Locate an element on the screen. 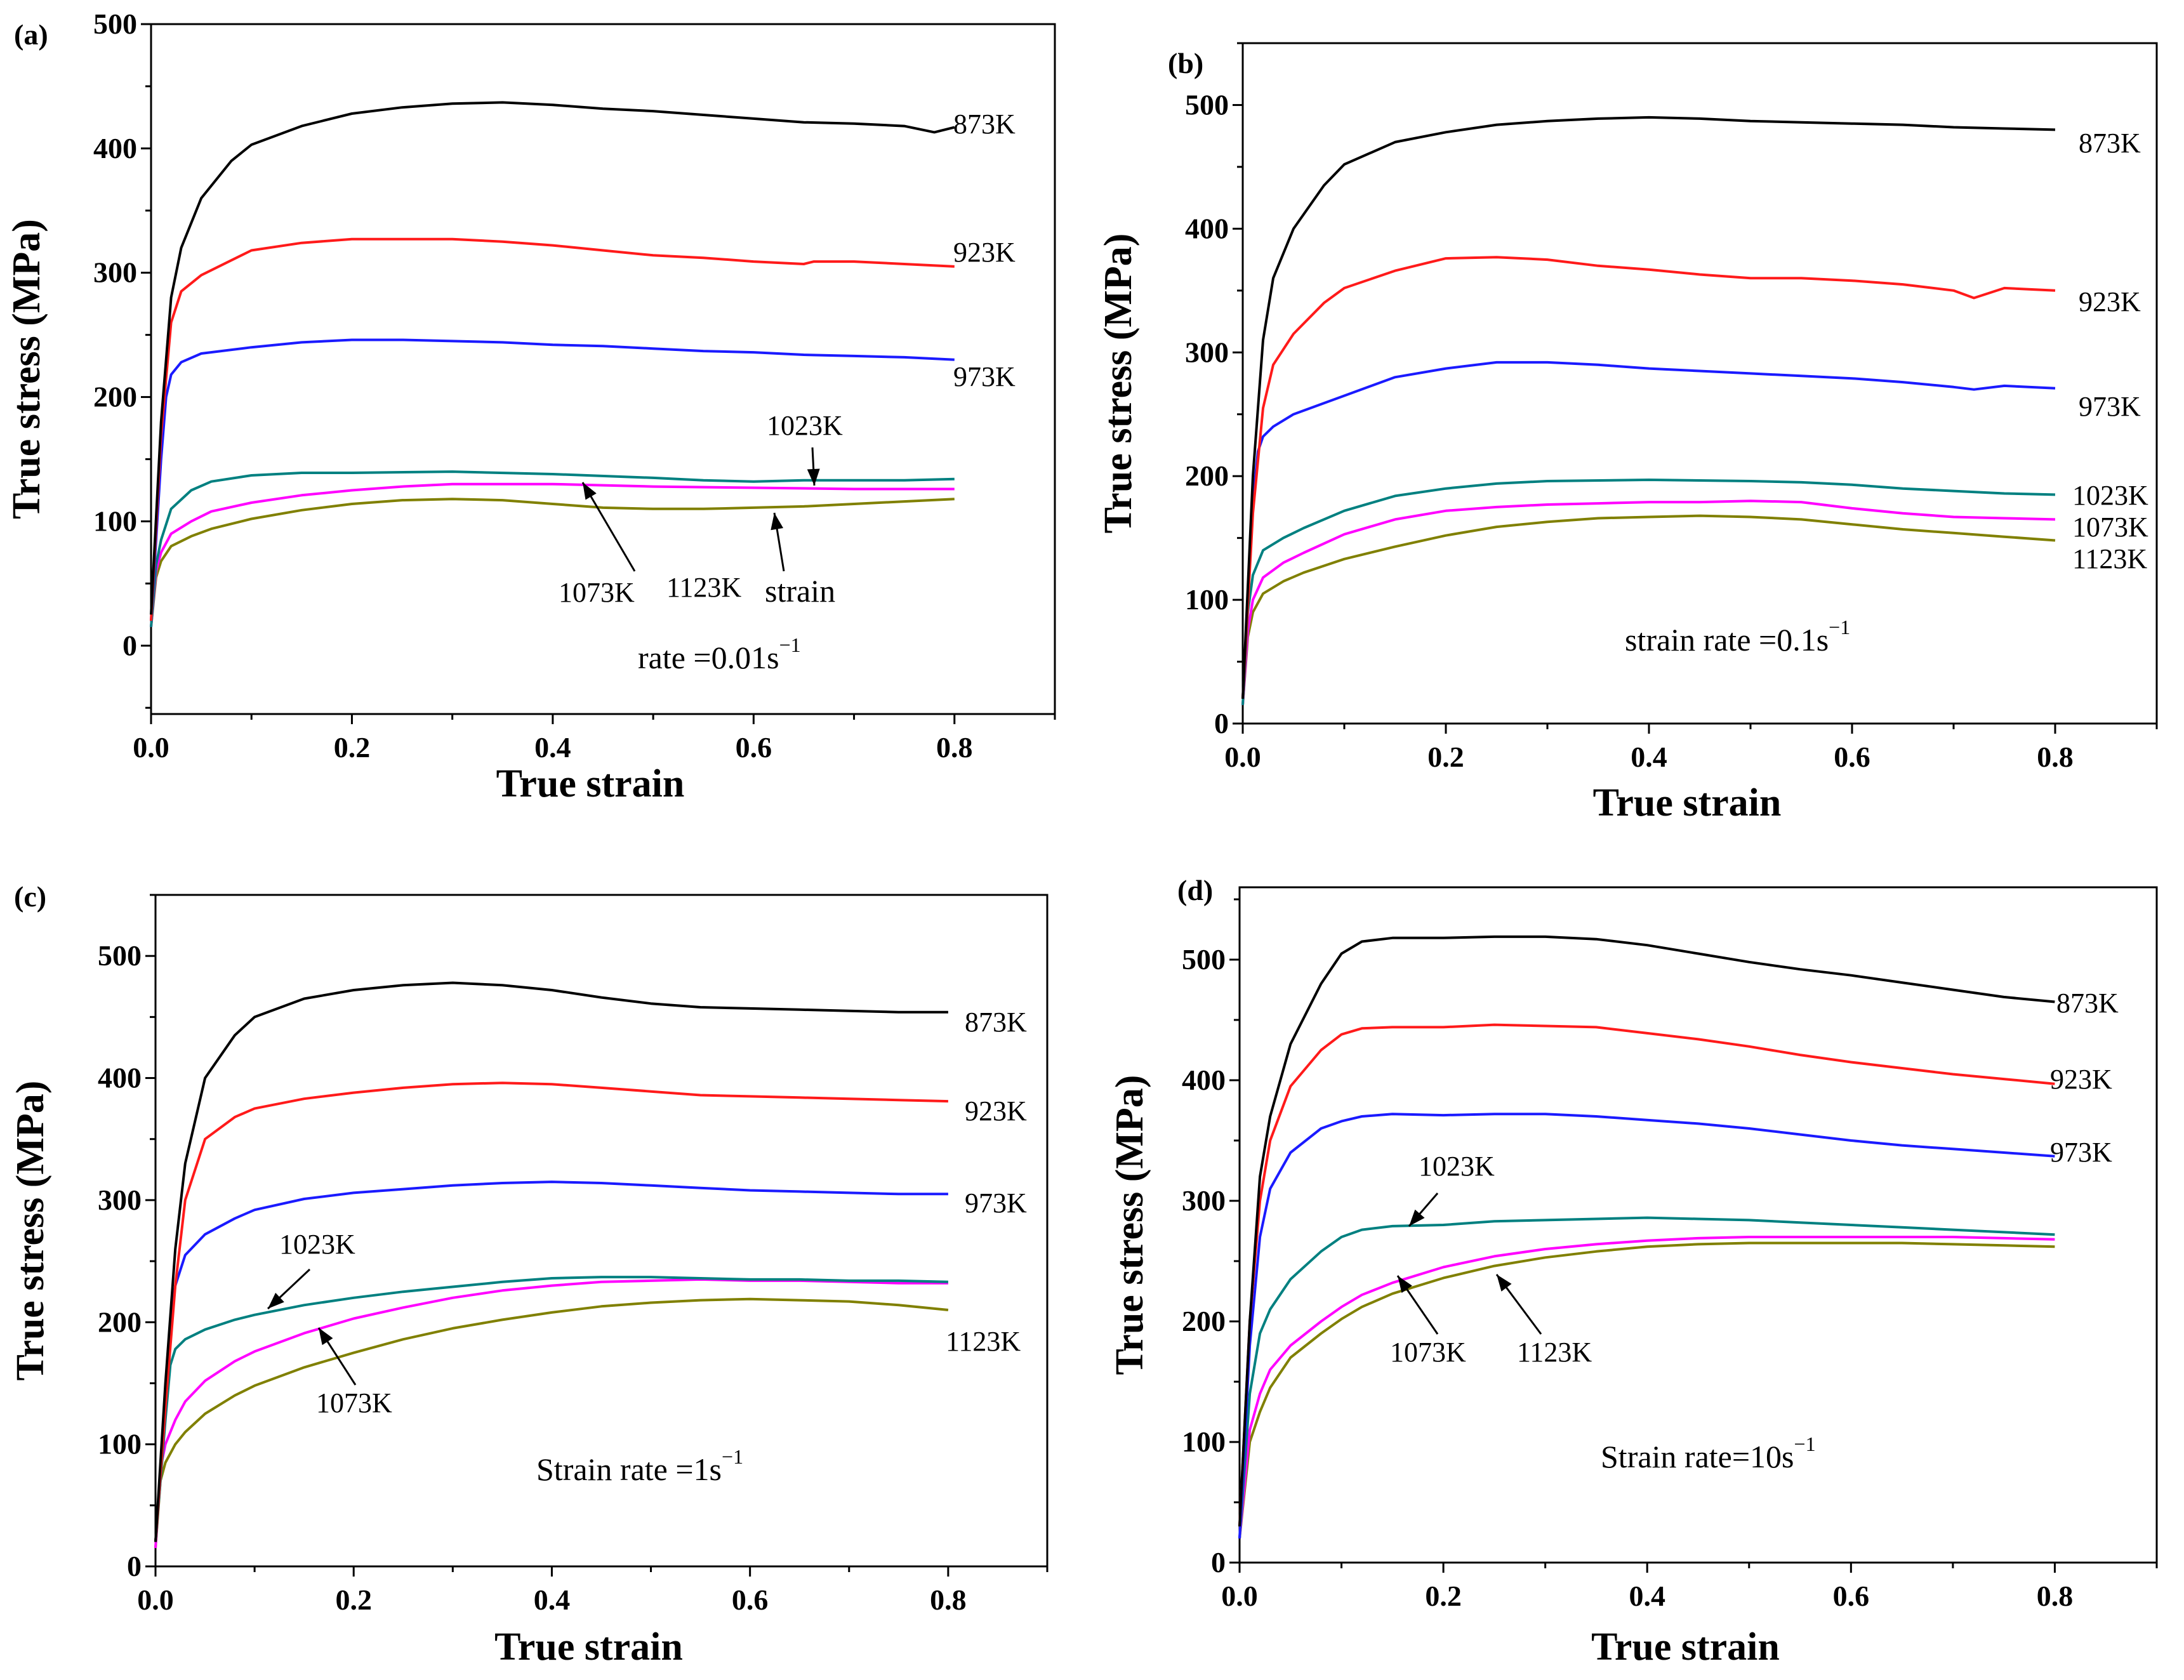  panel-label: (b) is located at coordinates (1185, 63).